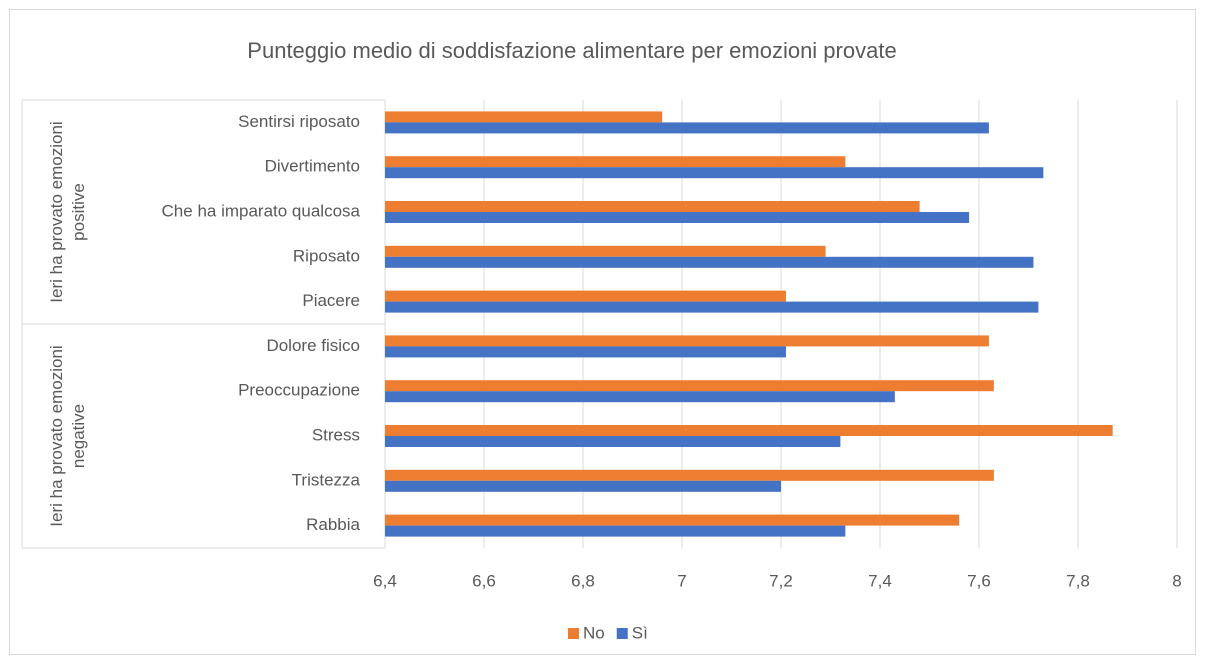  What do you see at coordinates (312, 166) in the screenshot?
I see `y-tick-label: Divertimento` at bounding box center [312, 166].